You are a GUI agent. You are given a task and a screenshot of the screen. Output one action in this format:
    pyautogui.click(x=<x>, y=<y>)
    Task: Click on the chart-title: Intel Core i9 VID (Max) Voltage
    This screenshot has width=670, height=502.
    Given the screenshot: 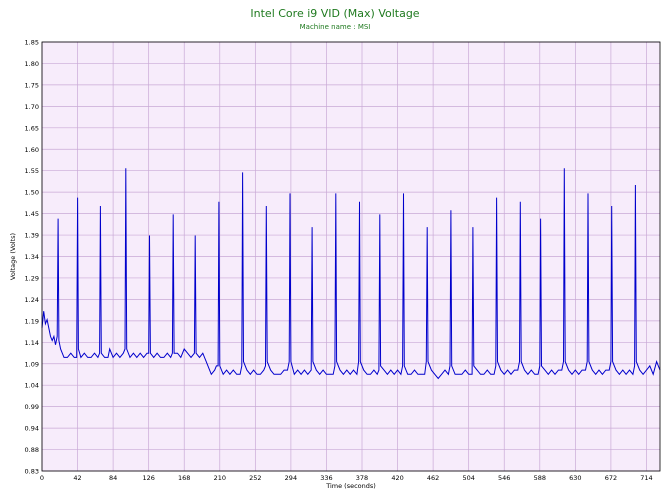 What is the action you would take?
    pyautogui.click(x=335, y=13)
    